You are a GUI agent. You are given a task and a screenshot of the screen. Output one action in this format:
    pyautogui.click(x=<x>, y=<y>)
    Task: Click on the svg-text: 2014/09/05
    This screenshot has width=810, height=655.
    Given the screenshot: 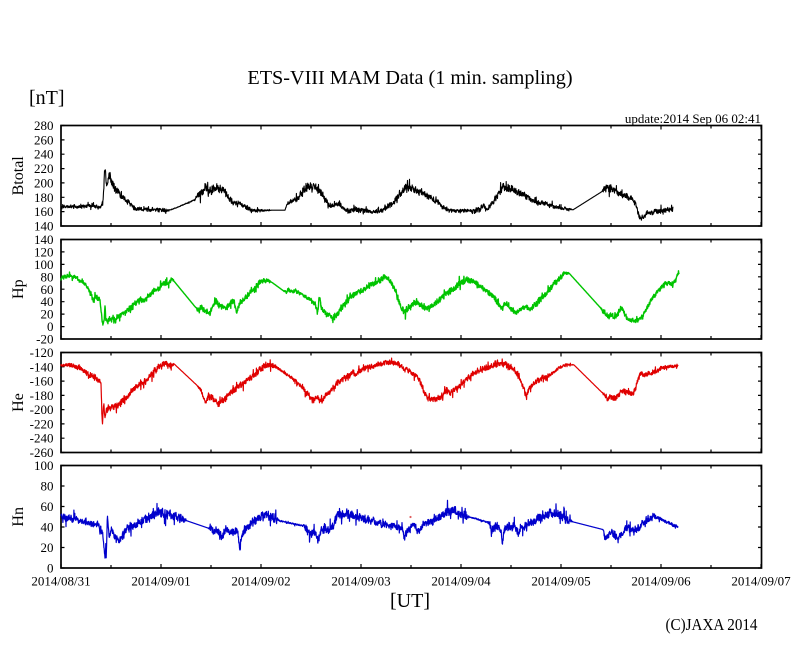 What is the action you would take?
    pyautogui.click(x=560, y=581)
    